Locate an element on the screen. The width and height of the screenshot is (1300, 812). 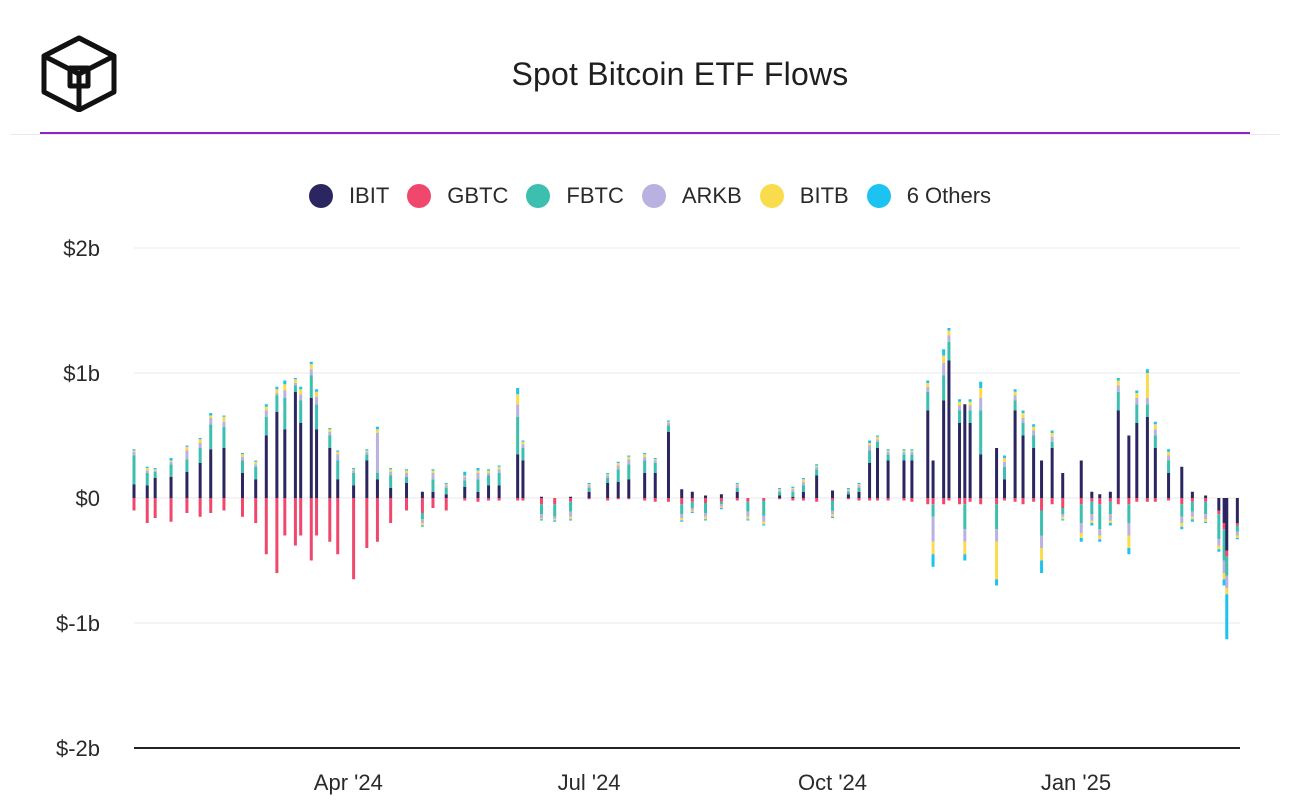
y-tick-label: $-1b is located at coordinates (78, 623).